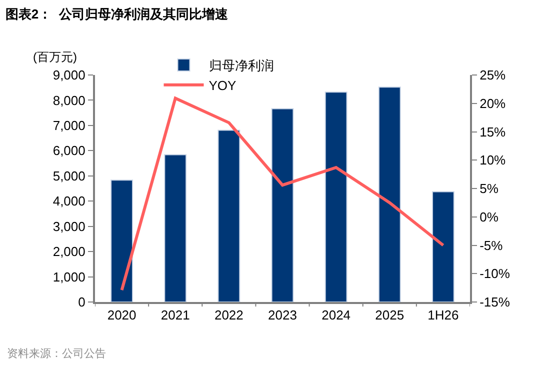 This screenshot has height=377, width=534. Describe the element at coordinates (493, 160) in the screenshot. I see `y2-tick-label: 10%` at that location.